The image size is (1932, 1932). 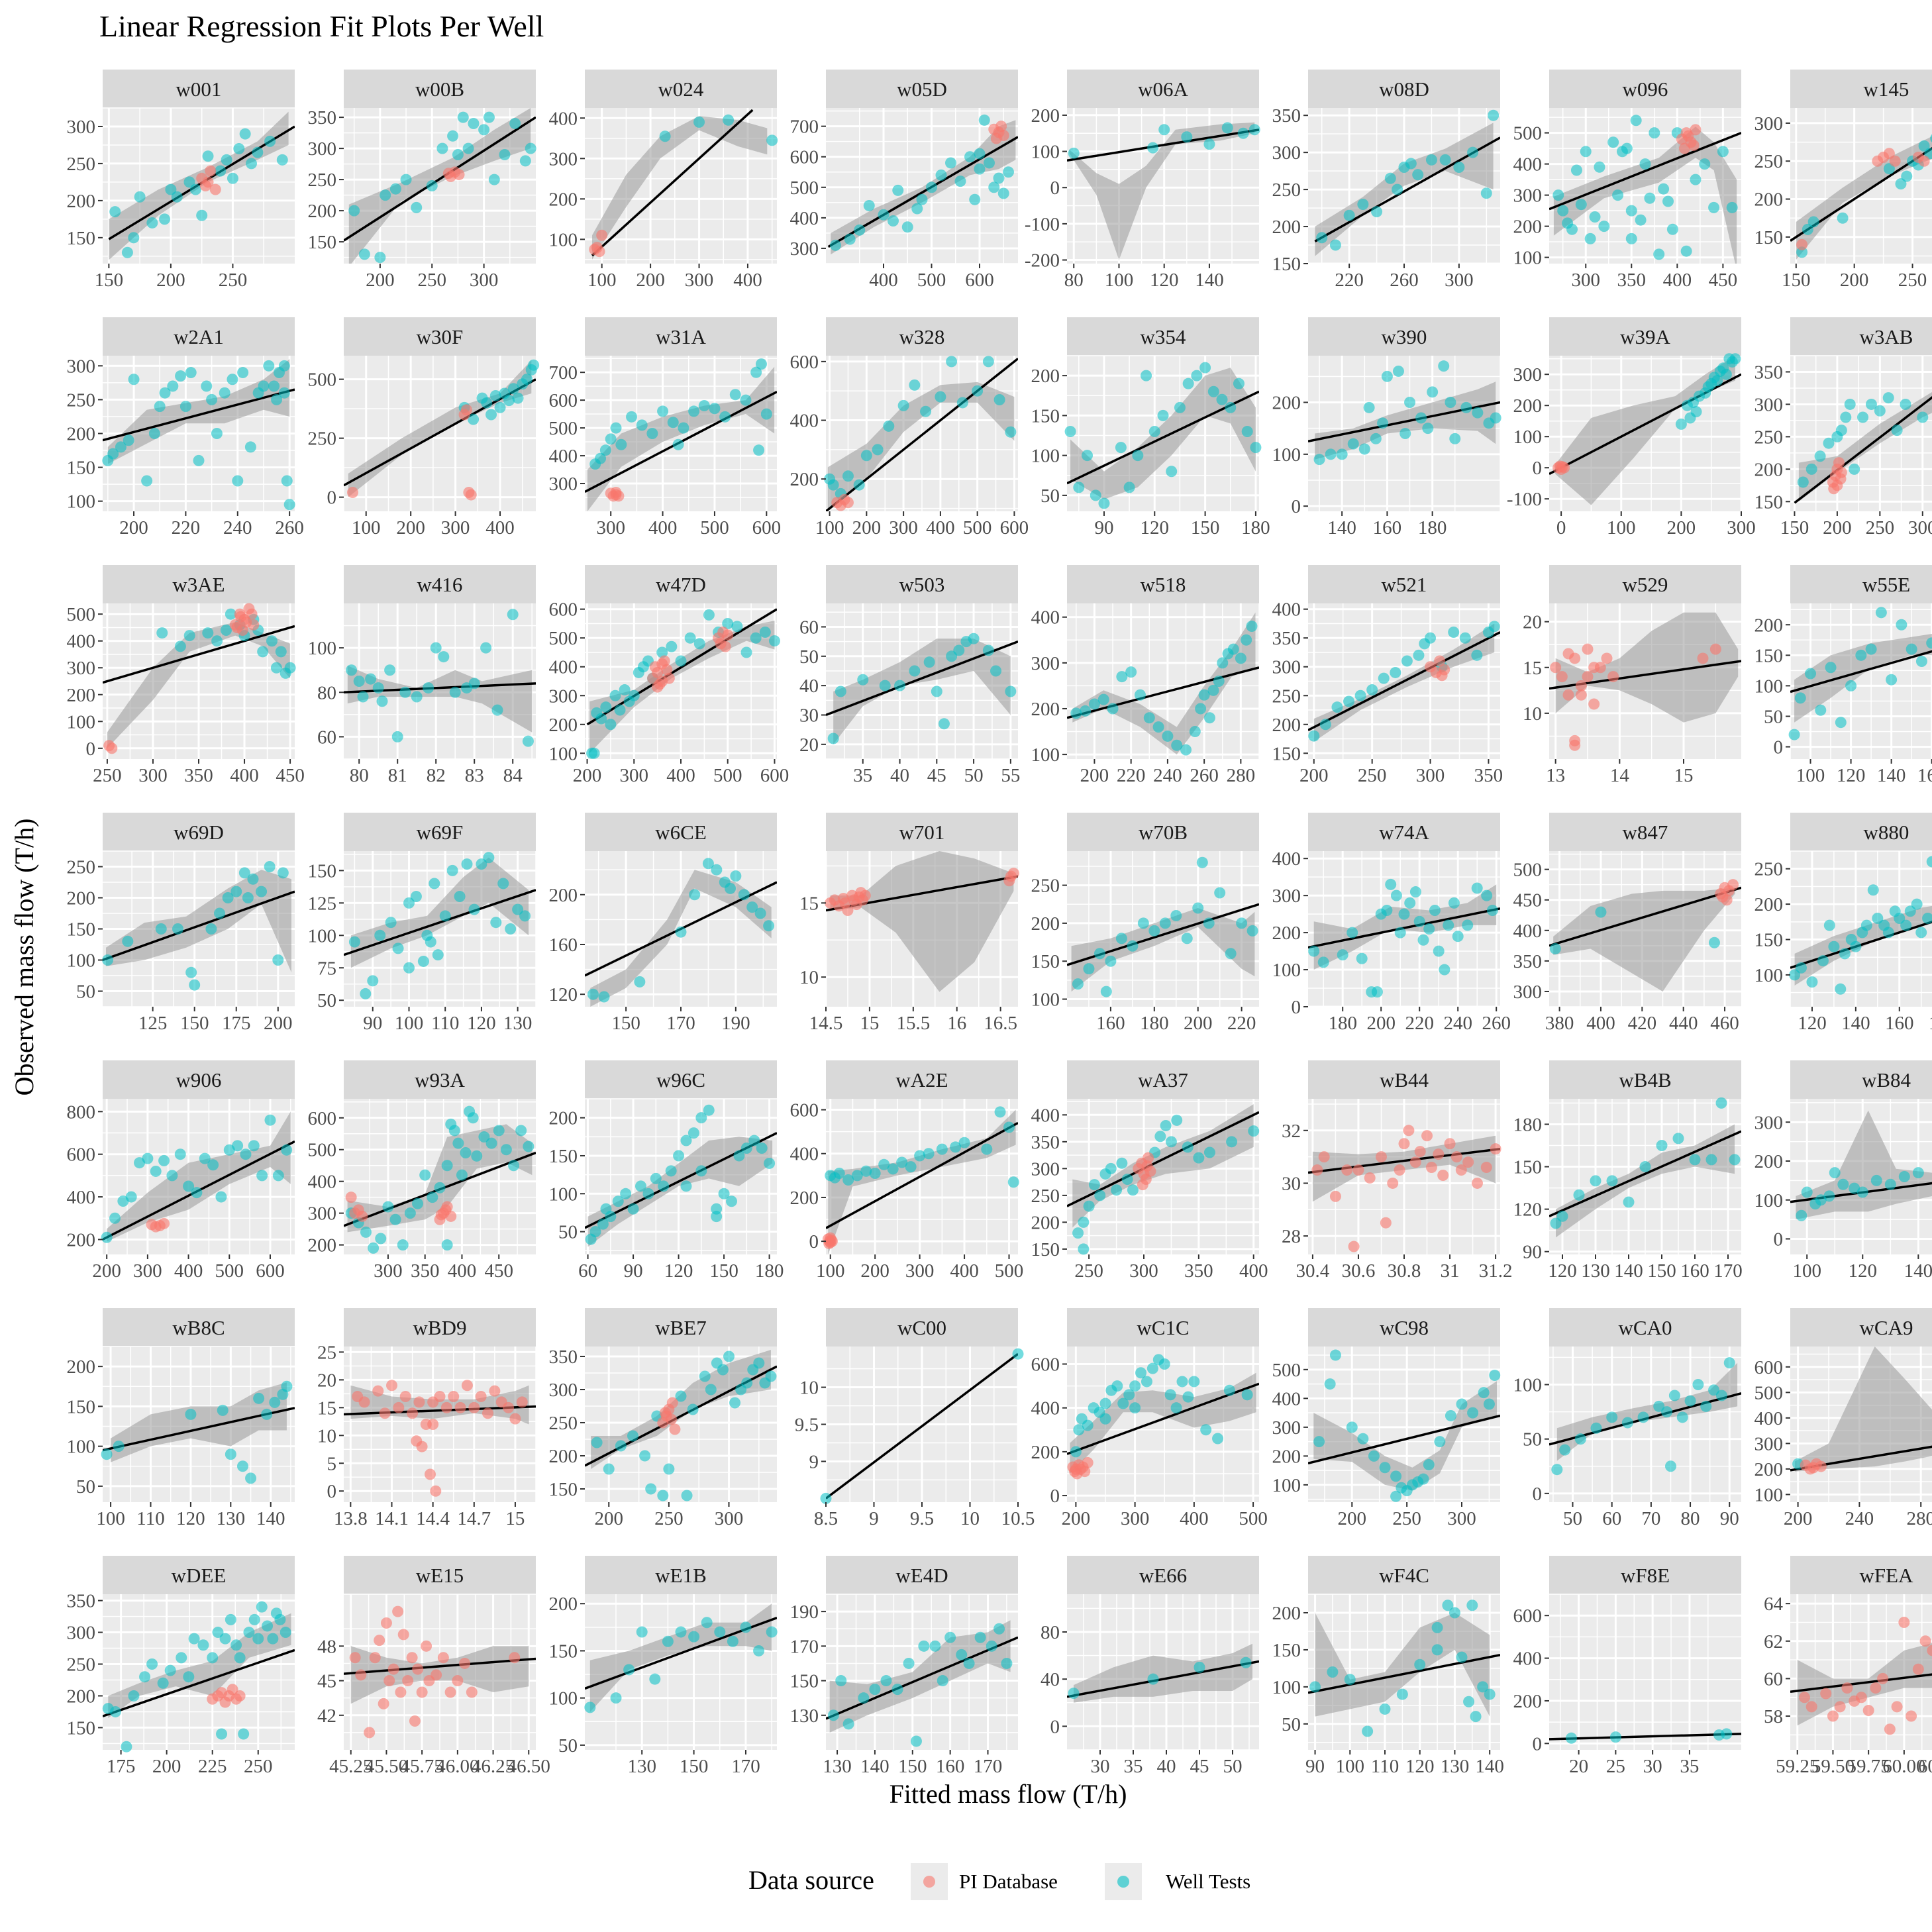 I want to click on x-tick-label: 80, so click(x=1074, y=280).